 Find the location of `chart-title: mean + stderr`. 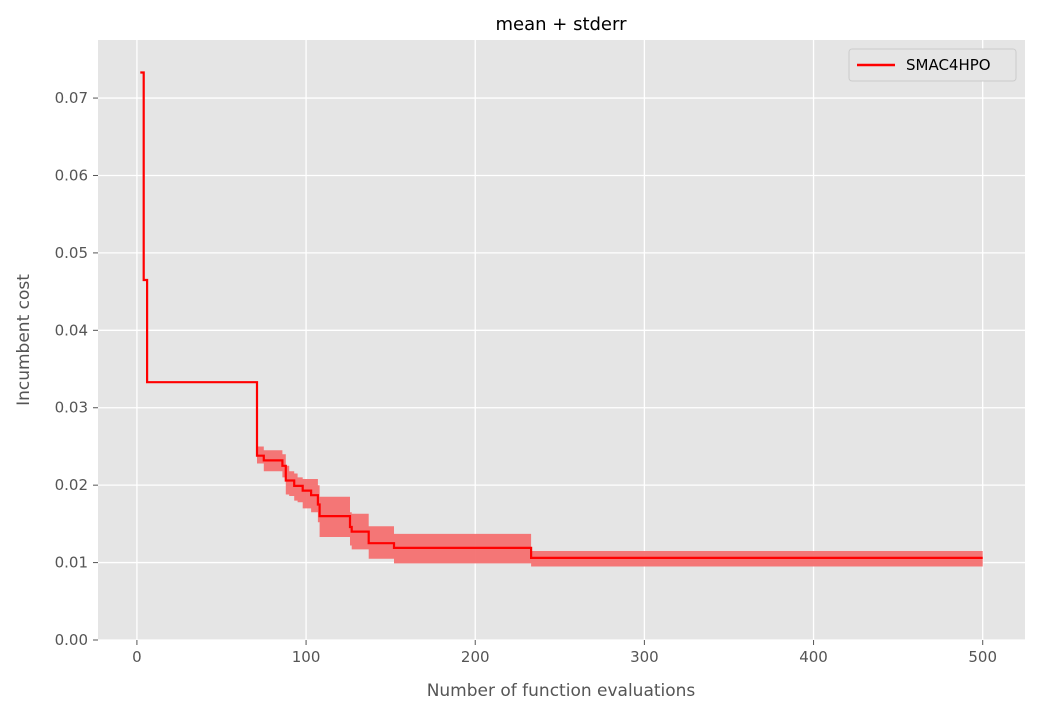

chart-title: mean + stderr is located at coordinates (562, 24).